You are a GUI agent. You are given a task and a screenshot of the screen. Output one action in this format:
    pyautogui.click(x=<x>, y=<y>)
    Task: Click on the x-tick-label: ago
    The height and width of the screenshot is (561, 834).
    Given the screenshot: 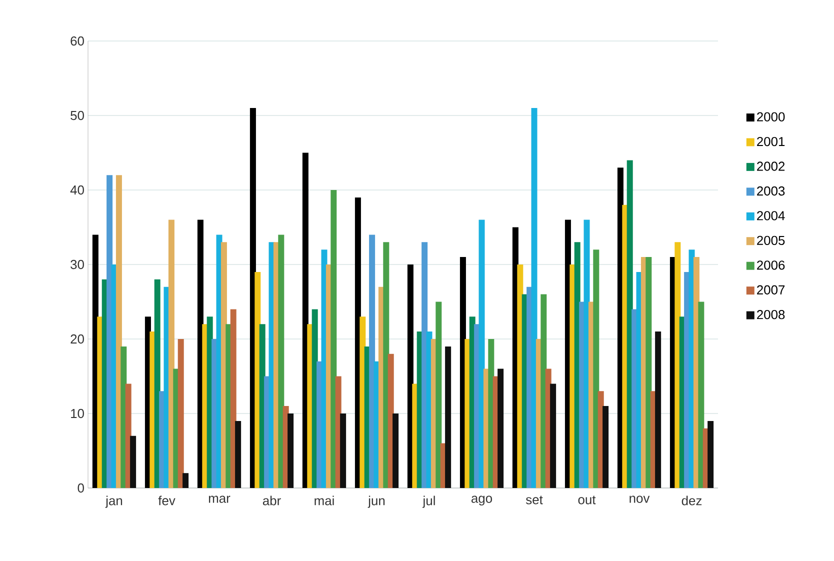 What is the action you would take?
    pyautogui.click(x=482, y=501)
    